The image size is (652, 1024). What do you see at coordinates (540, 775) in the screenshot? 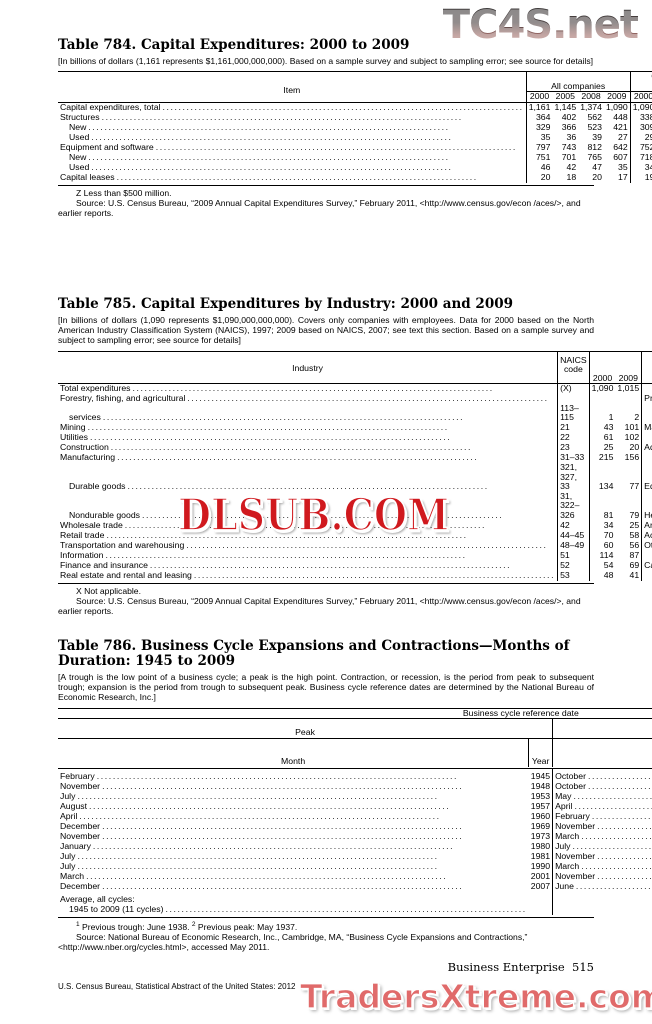
I see `cell-value: 1945` at bounding box center [540, 775].